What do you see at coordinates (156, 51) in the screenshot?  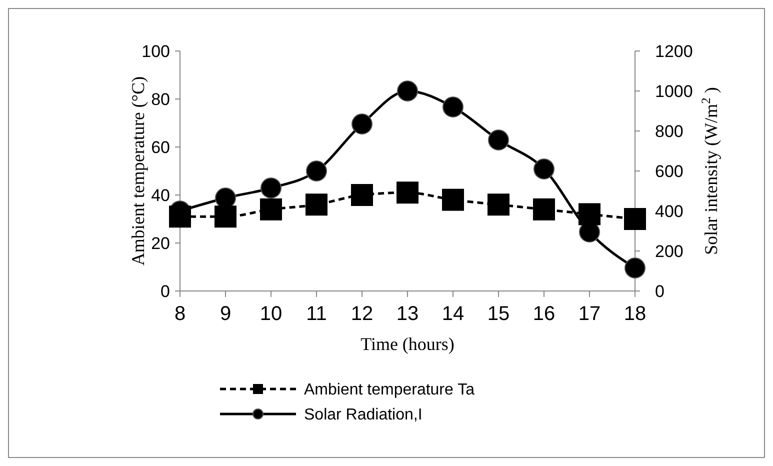 I see `y-tick-label: 100` at bounding box center [156, 51].